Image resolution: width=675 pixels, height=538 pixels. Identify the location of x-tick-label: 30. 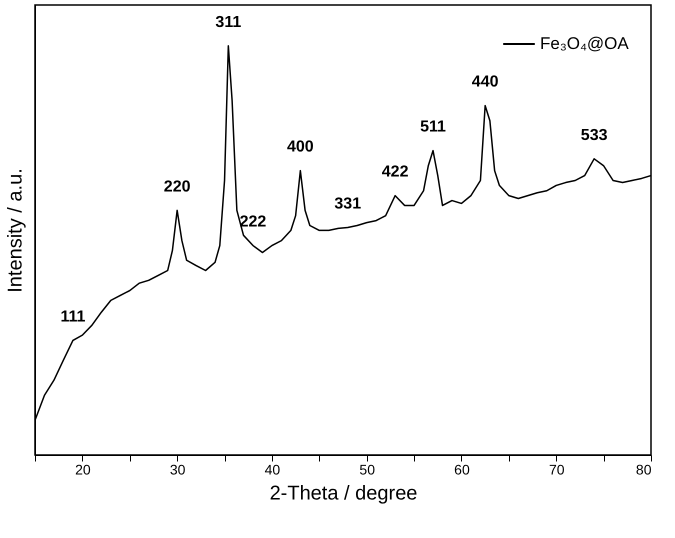
(178, 470).